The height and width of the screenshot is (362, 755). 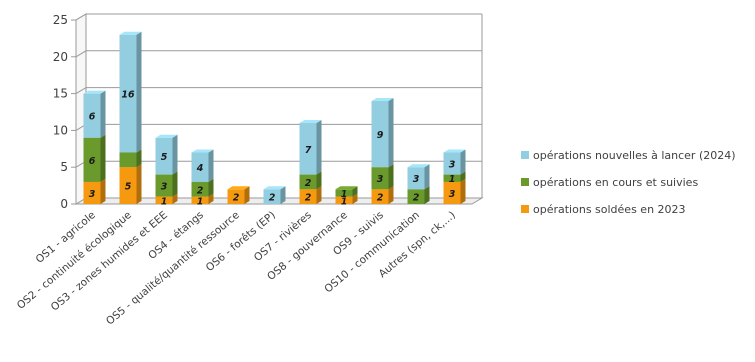 What do you see at coordinates (60, 57) in the screenshot?
I see `y-tick-label: 20` at bounding box center [60, 57].